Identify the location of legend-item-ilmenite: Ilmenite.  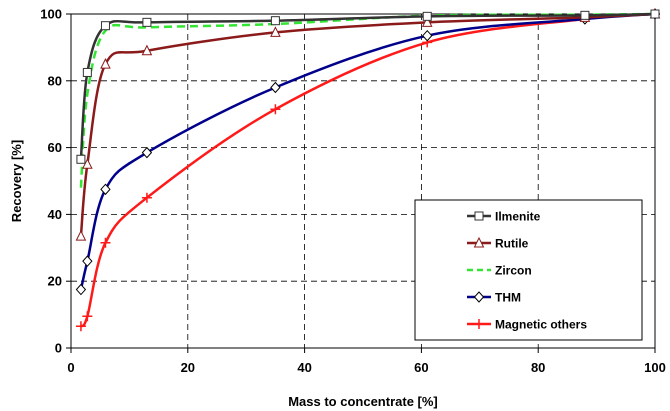
(504, 217).